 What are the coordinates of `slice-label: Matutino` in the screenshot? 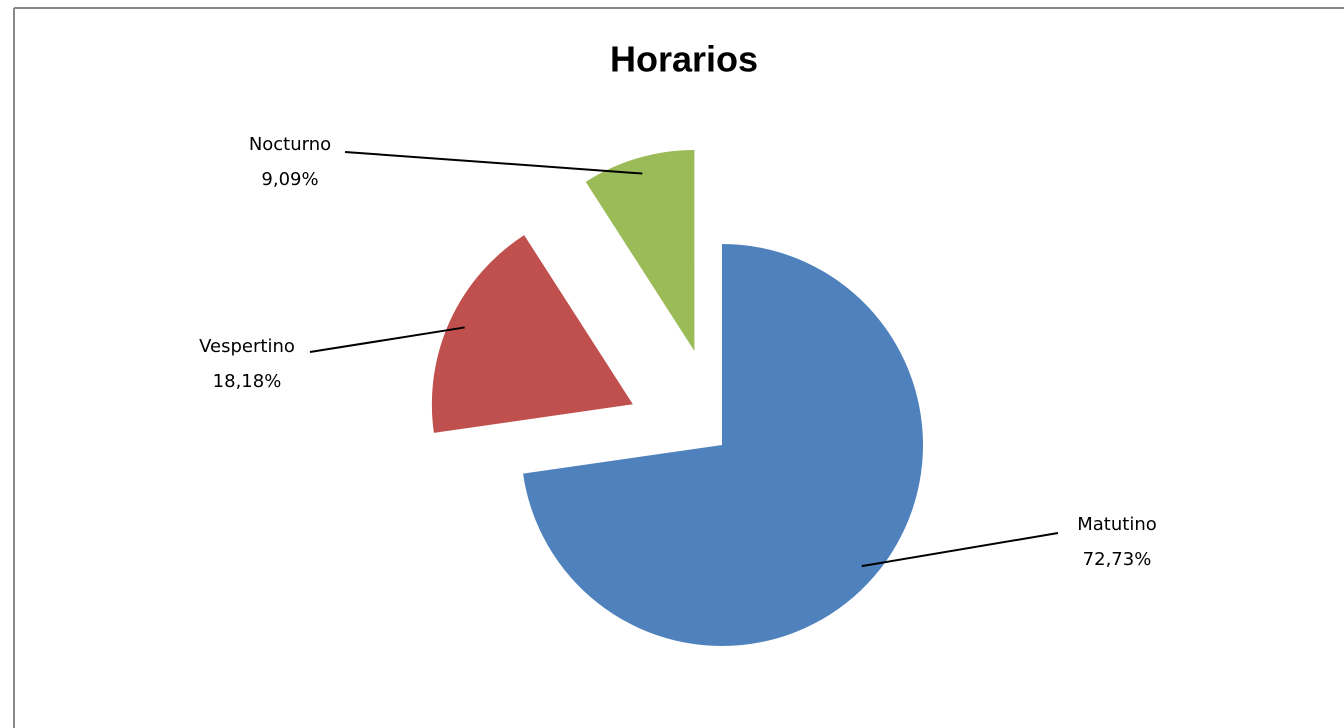 It's located at (1117, 524).